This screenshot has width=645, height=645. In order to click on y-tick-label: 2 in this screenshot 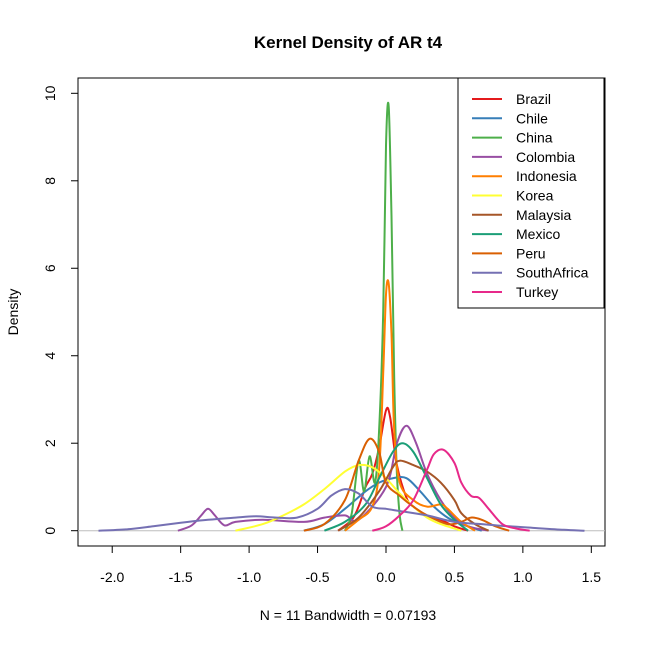, I will do `click(50, 443)`.